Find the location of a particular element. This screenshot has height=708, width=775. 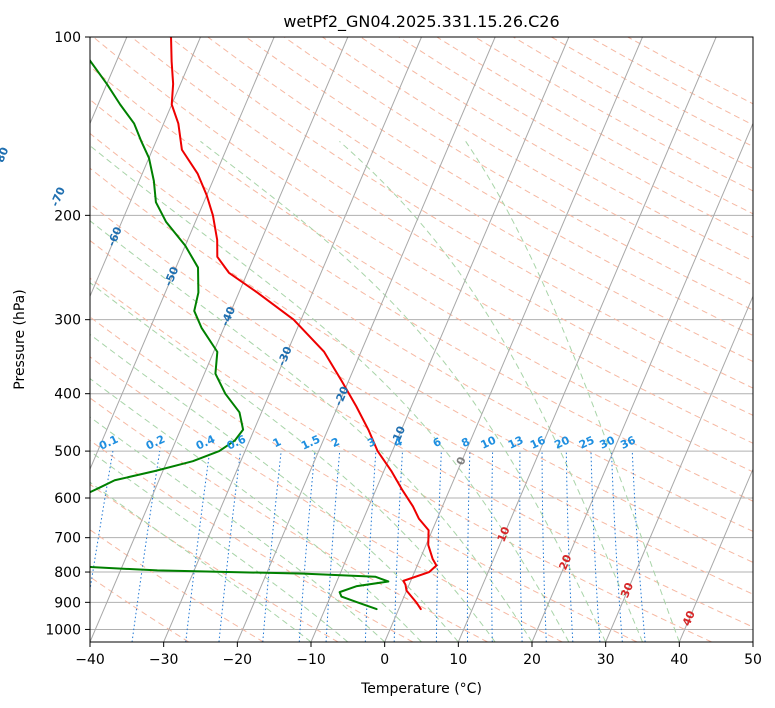

y-tick-label: 600 is located at coordinates (67, 499).